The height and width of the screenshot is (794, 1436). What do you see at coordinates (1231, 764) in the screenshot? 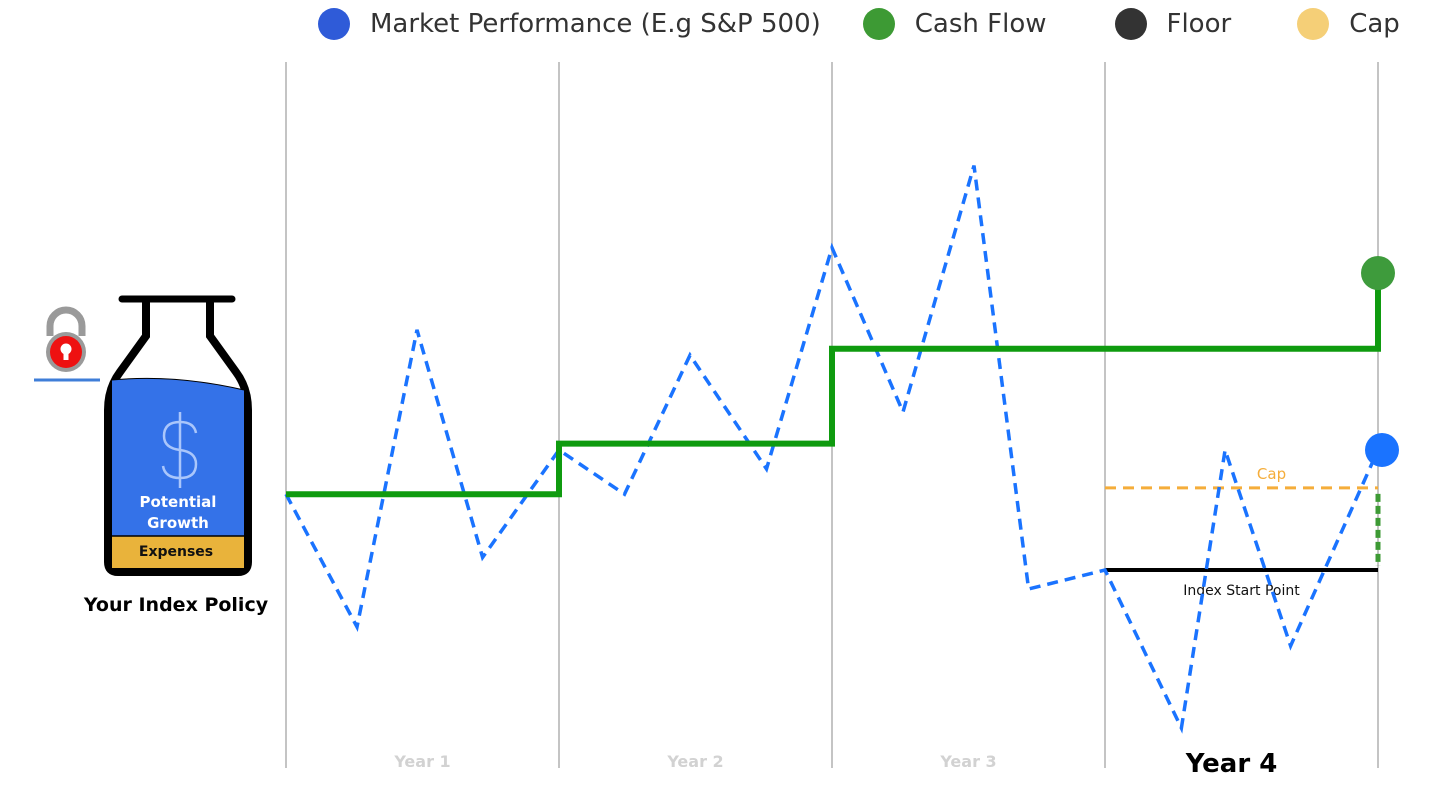
I see `x-tick-label: Year 4` at bounding box center [1231, 764].